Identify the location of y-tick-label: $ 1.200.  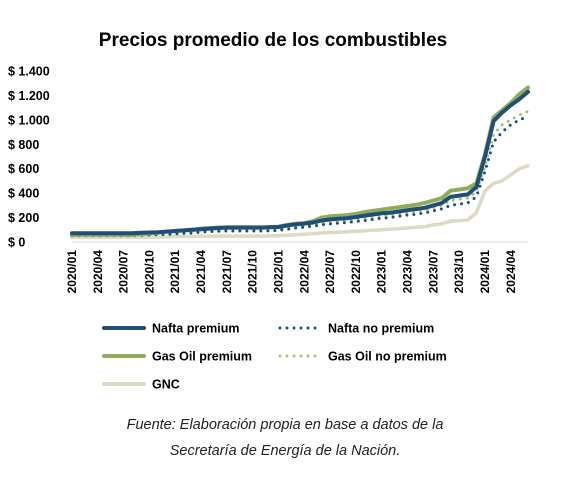
(29, 96).